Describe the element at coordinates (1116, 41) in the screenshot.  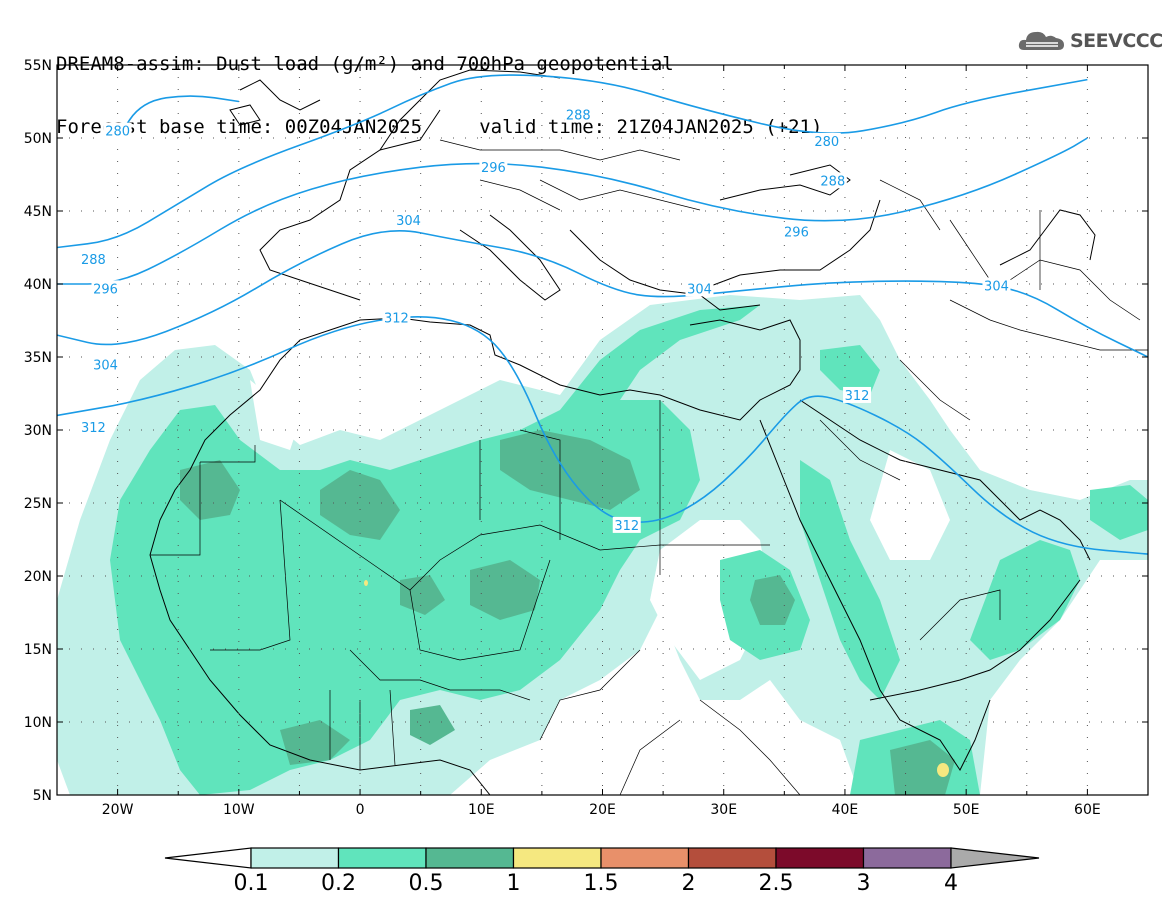
I see `logo-text: SEEVCCC` at that location.